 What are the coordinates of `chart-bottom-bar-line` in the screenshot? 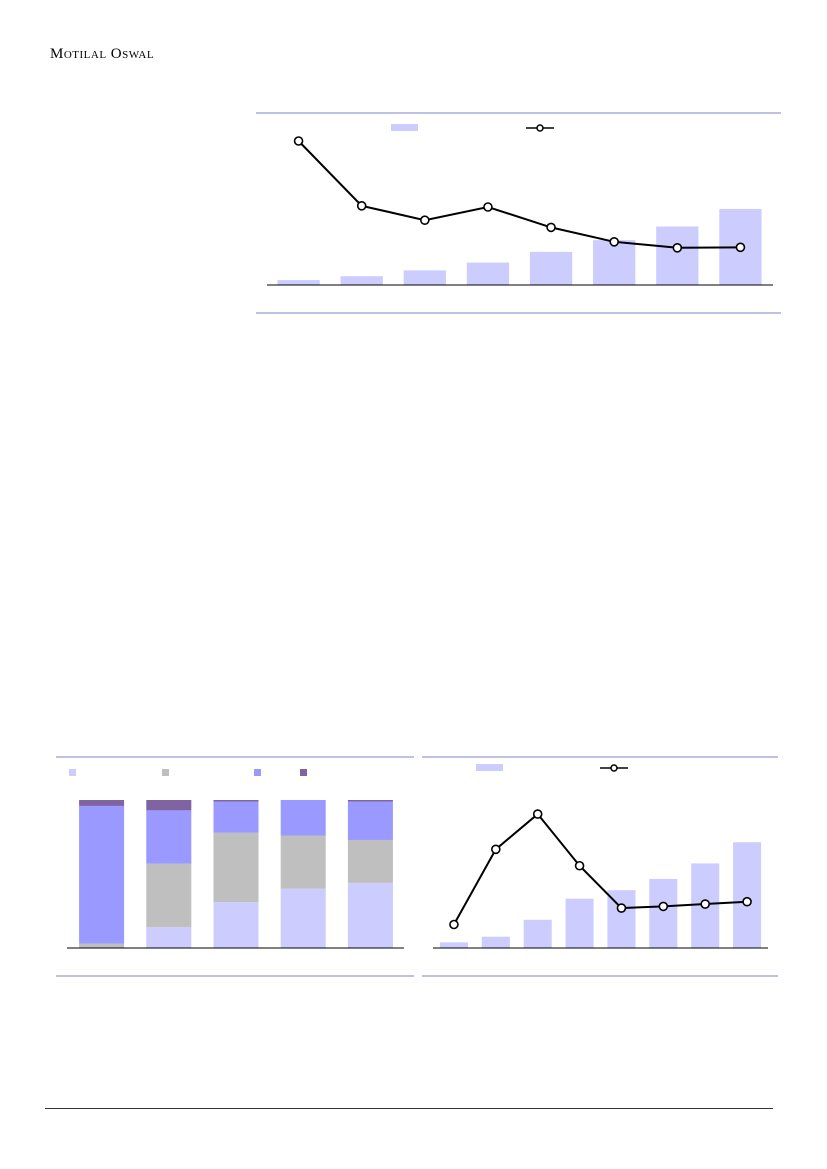 It's located at (600, 866).